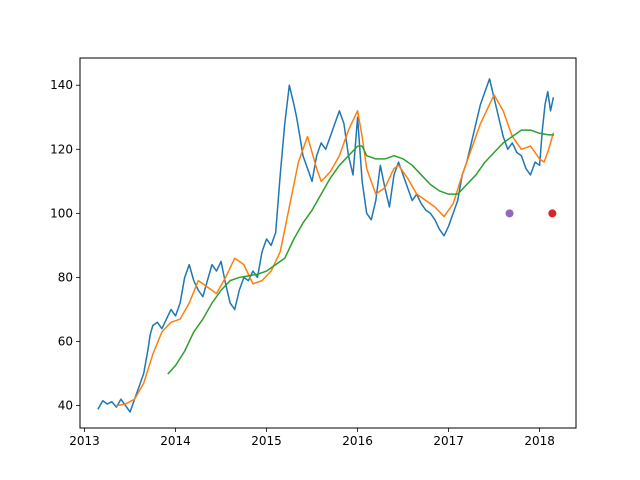 Image resolution: width=640 pixels, height=480 pixels. What do you see at coordinates (65, 277) in the screenshot?
I see `y-tick-label: 80` at bounding box center [65, 277].